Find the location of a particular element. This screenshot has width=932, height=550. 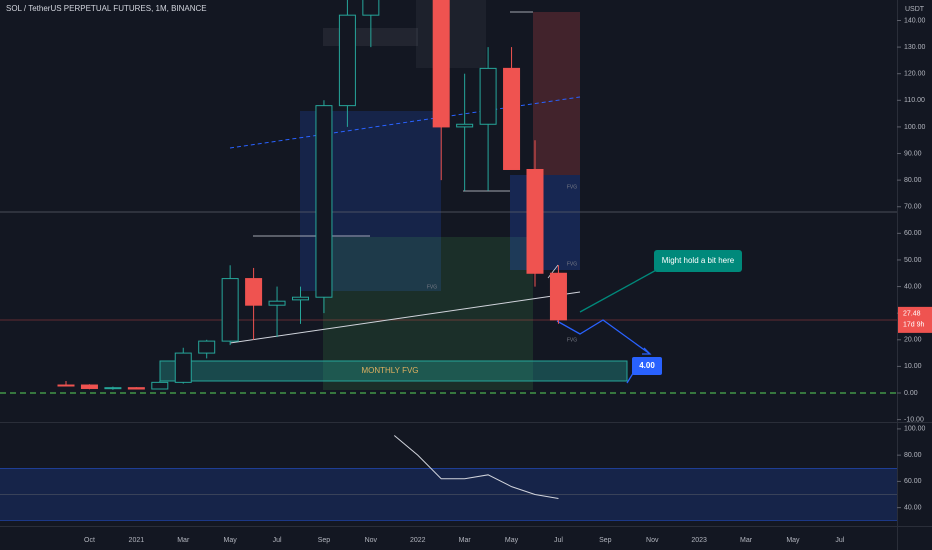

arrow is located at coordinates (553, 271).